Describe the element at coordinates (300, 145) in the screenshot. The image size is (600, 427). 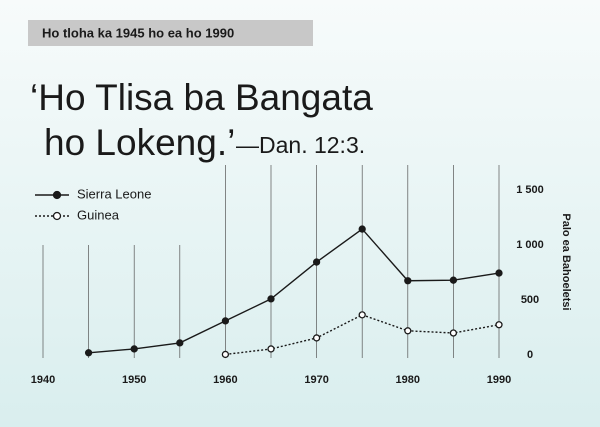
I see `title-reference: —Dan. 12:3.` at that location.